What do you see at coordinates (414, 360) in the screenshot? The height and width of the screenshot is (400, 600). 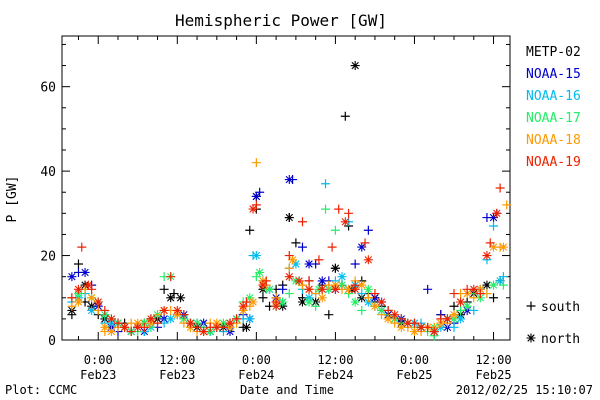 I see `x-tick-time-label: 0:00` at bounding box center [414, 360].